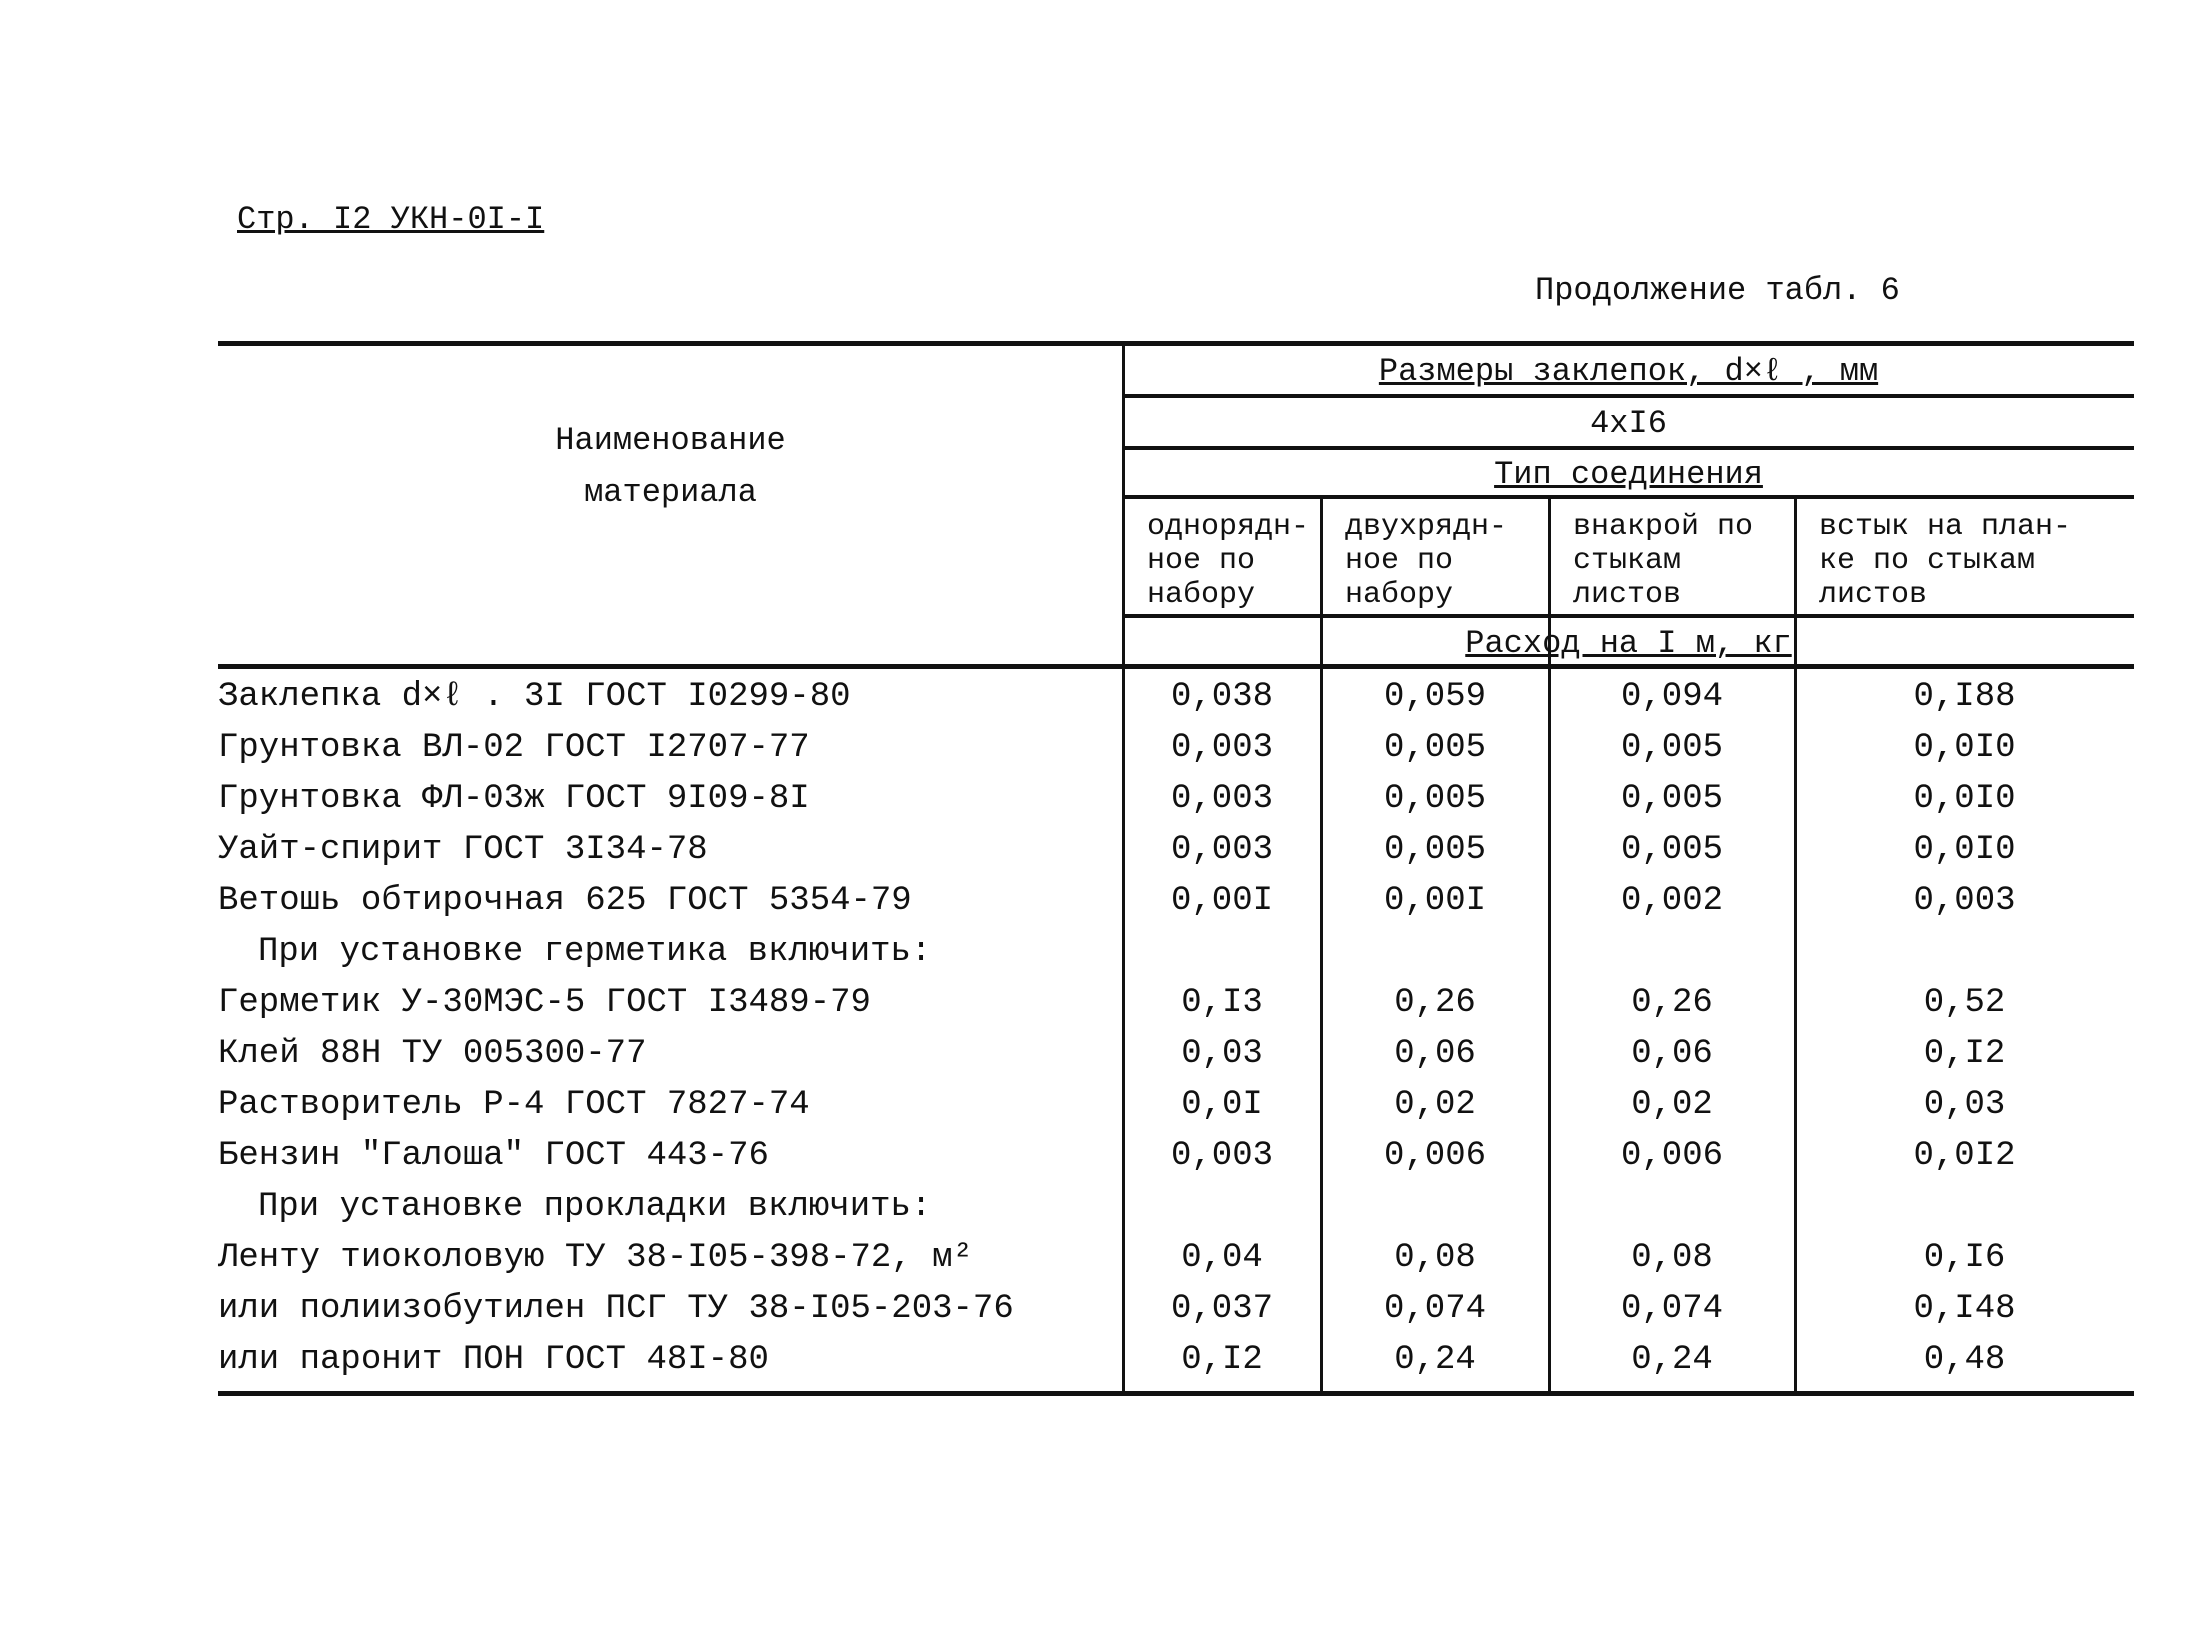 The height and width of the screenshot is (1649, 2186). Describe the element at coordinates (463, 850) in the screenshot. I see `material-name: Уайт-спирит ГОСТ 3I34-78` at that location.